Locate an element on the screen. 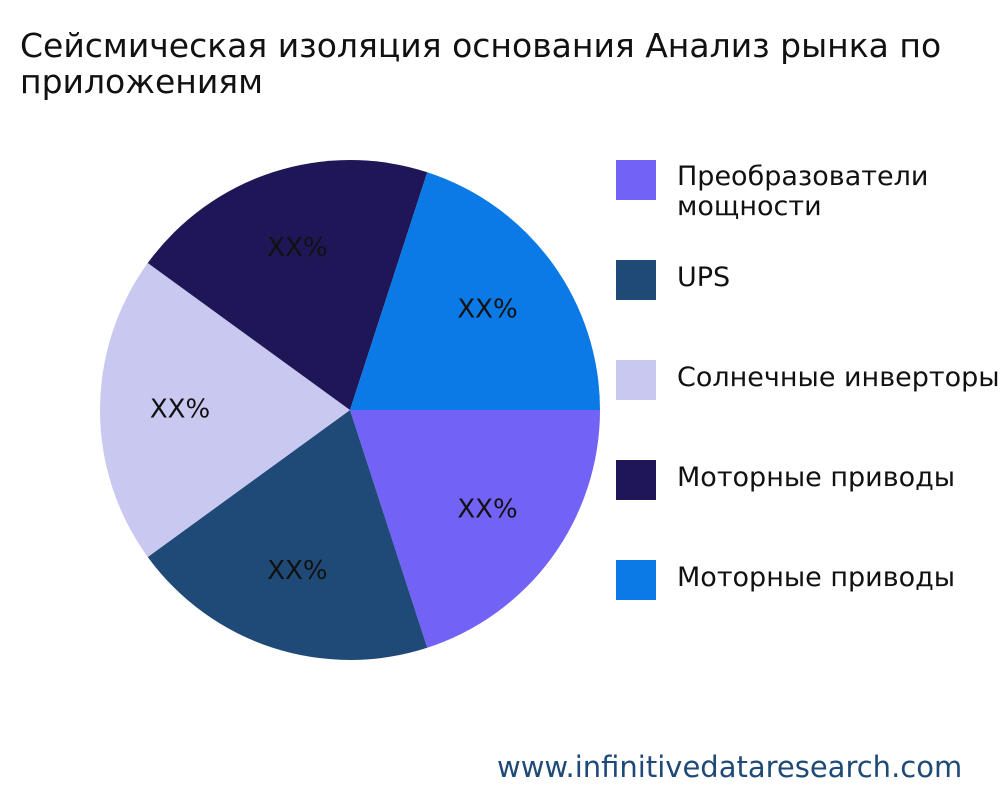 The width and height of the screenshot is (1000, 800). chart-title-line-2: приложениям is located at coordinates (142, 81).